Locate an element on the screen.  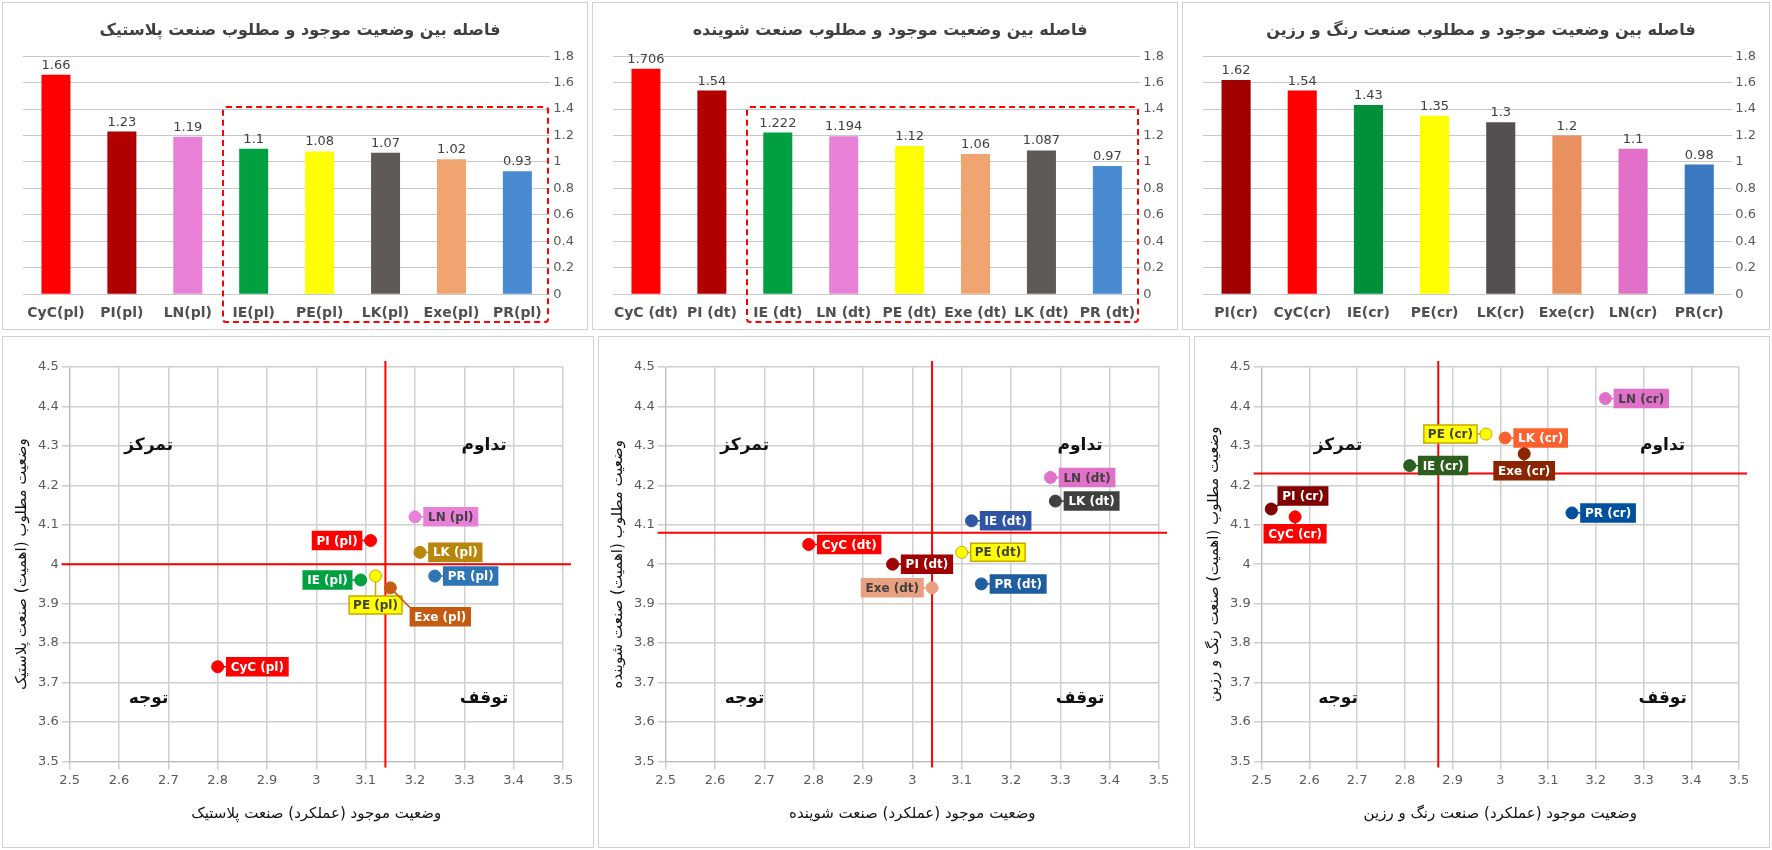
x-tick-label: PI(cr) is located at coordinates (1236, 312).